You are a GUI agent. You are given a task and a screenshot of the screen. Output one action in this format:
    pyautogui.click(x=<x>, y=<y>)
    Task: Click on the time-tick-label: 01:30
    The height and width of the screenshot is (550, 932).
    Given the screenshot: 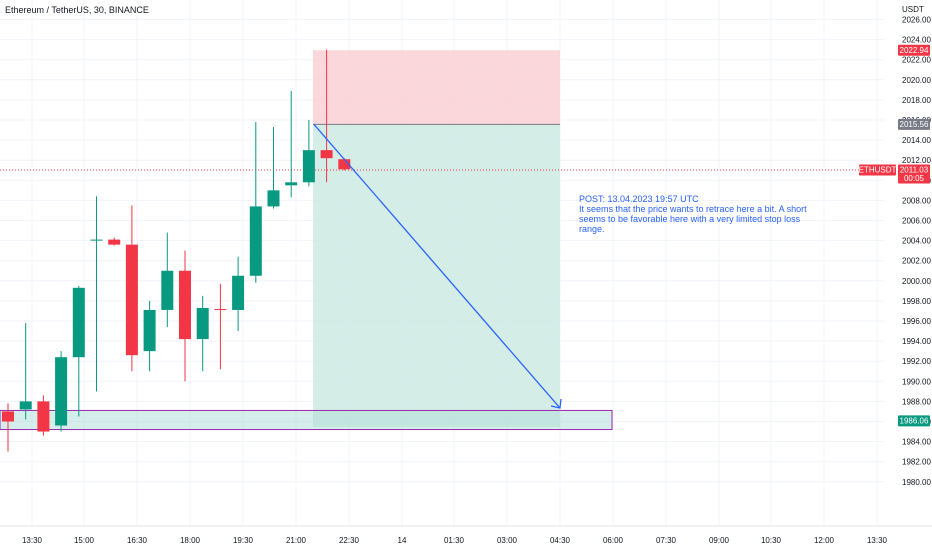 What is the action you would take?
    pyautogui.click(x=454, y=540)
    